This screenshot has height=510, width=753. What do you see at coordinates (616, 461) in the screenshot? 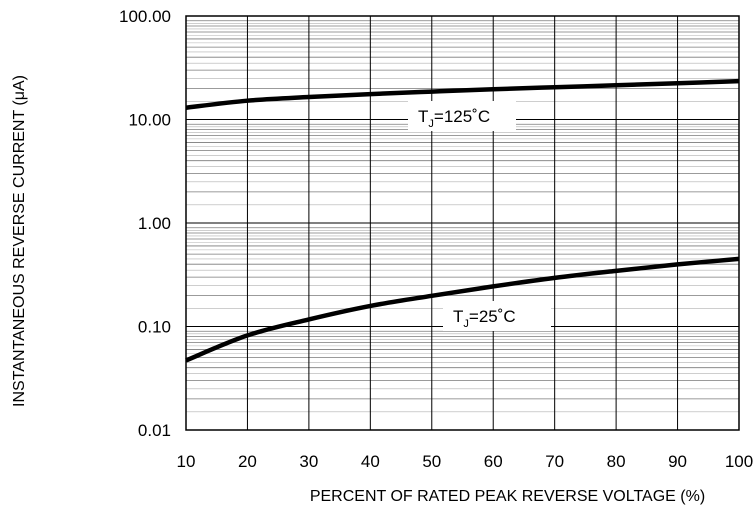
I see `x-tick-label: 80` at bounding box center [616, 461].